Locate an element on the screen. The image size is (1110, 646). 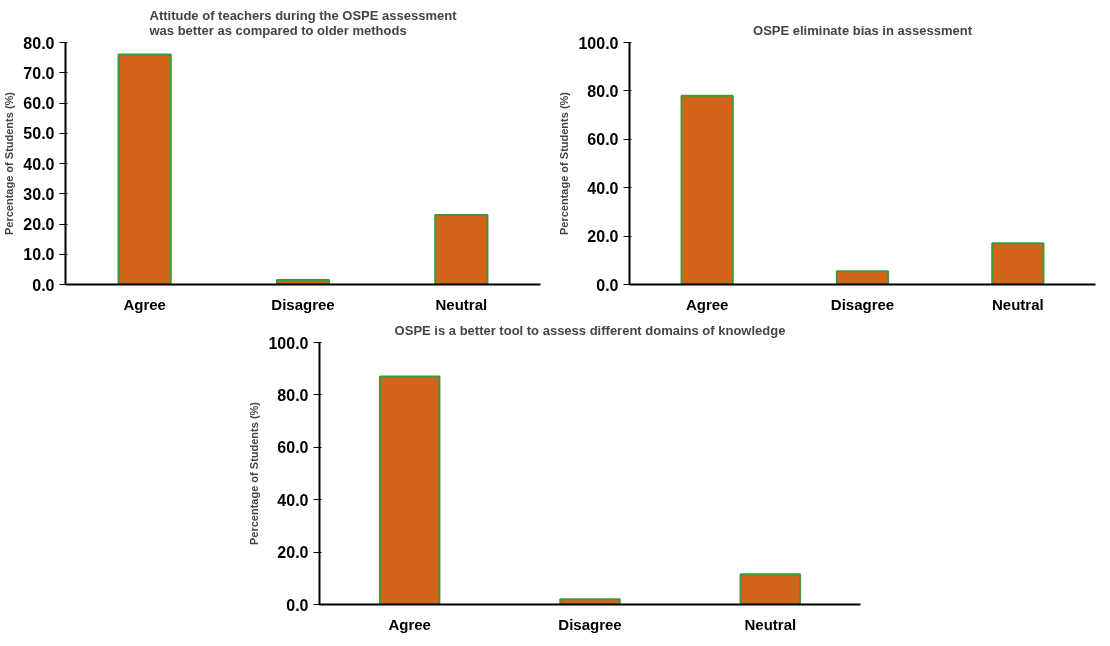
y-tick-label: 30.0 is located at coordinates (39, 194).